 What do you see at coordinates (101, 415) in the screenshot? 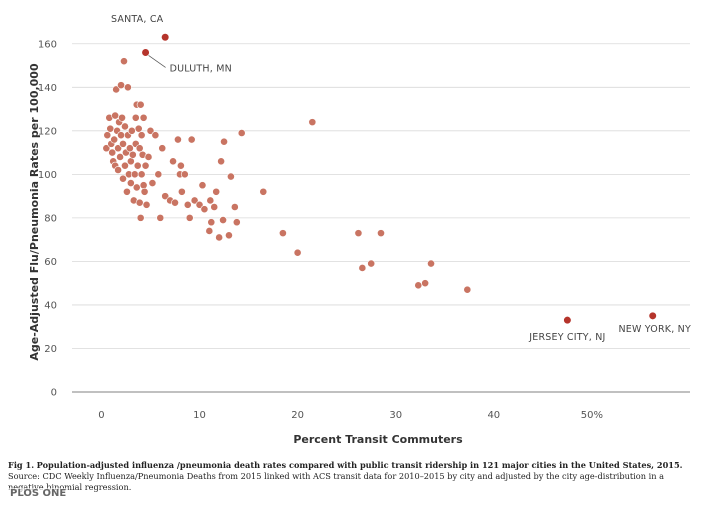
I see `x-tick-label: 0` at bounding box center [101, 415].